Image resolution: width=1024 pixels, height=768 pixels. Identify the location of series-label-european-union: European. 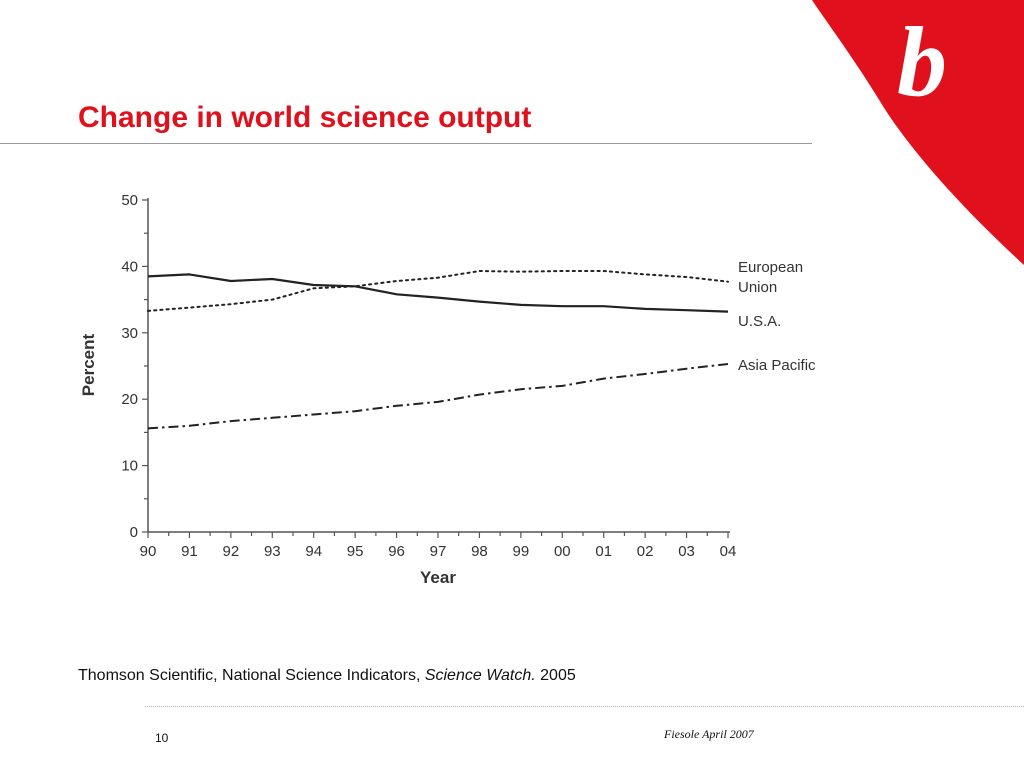
(770, 267).